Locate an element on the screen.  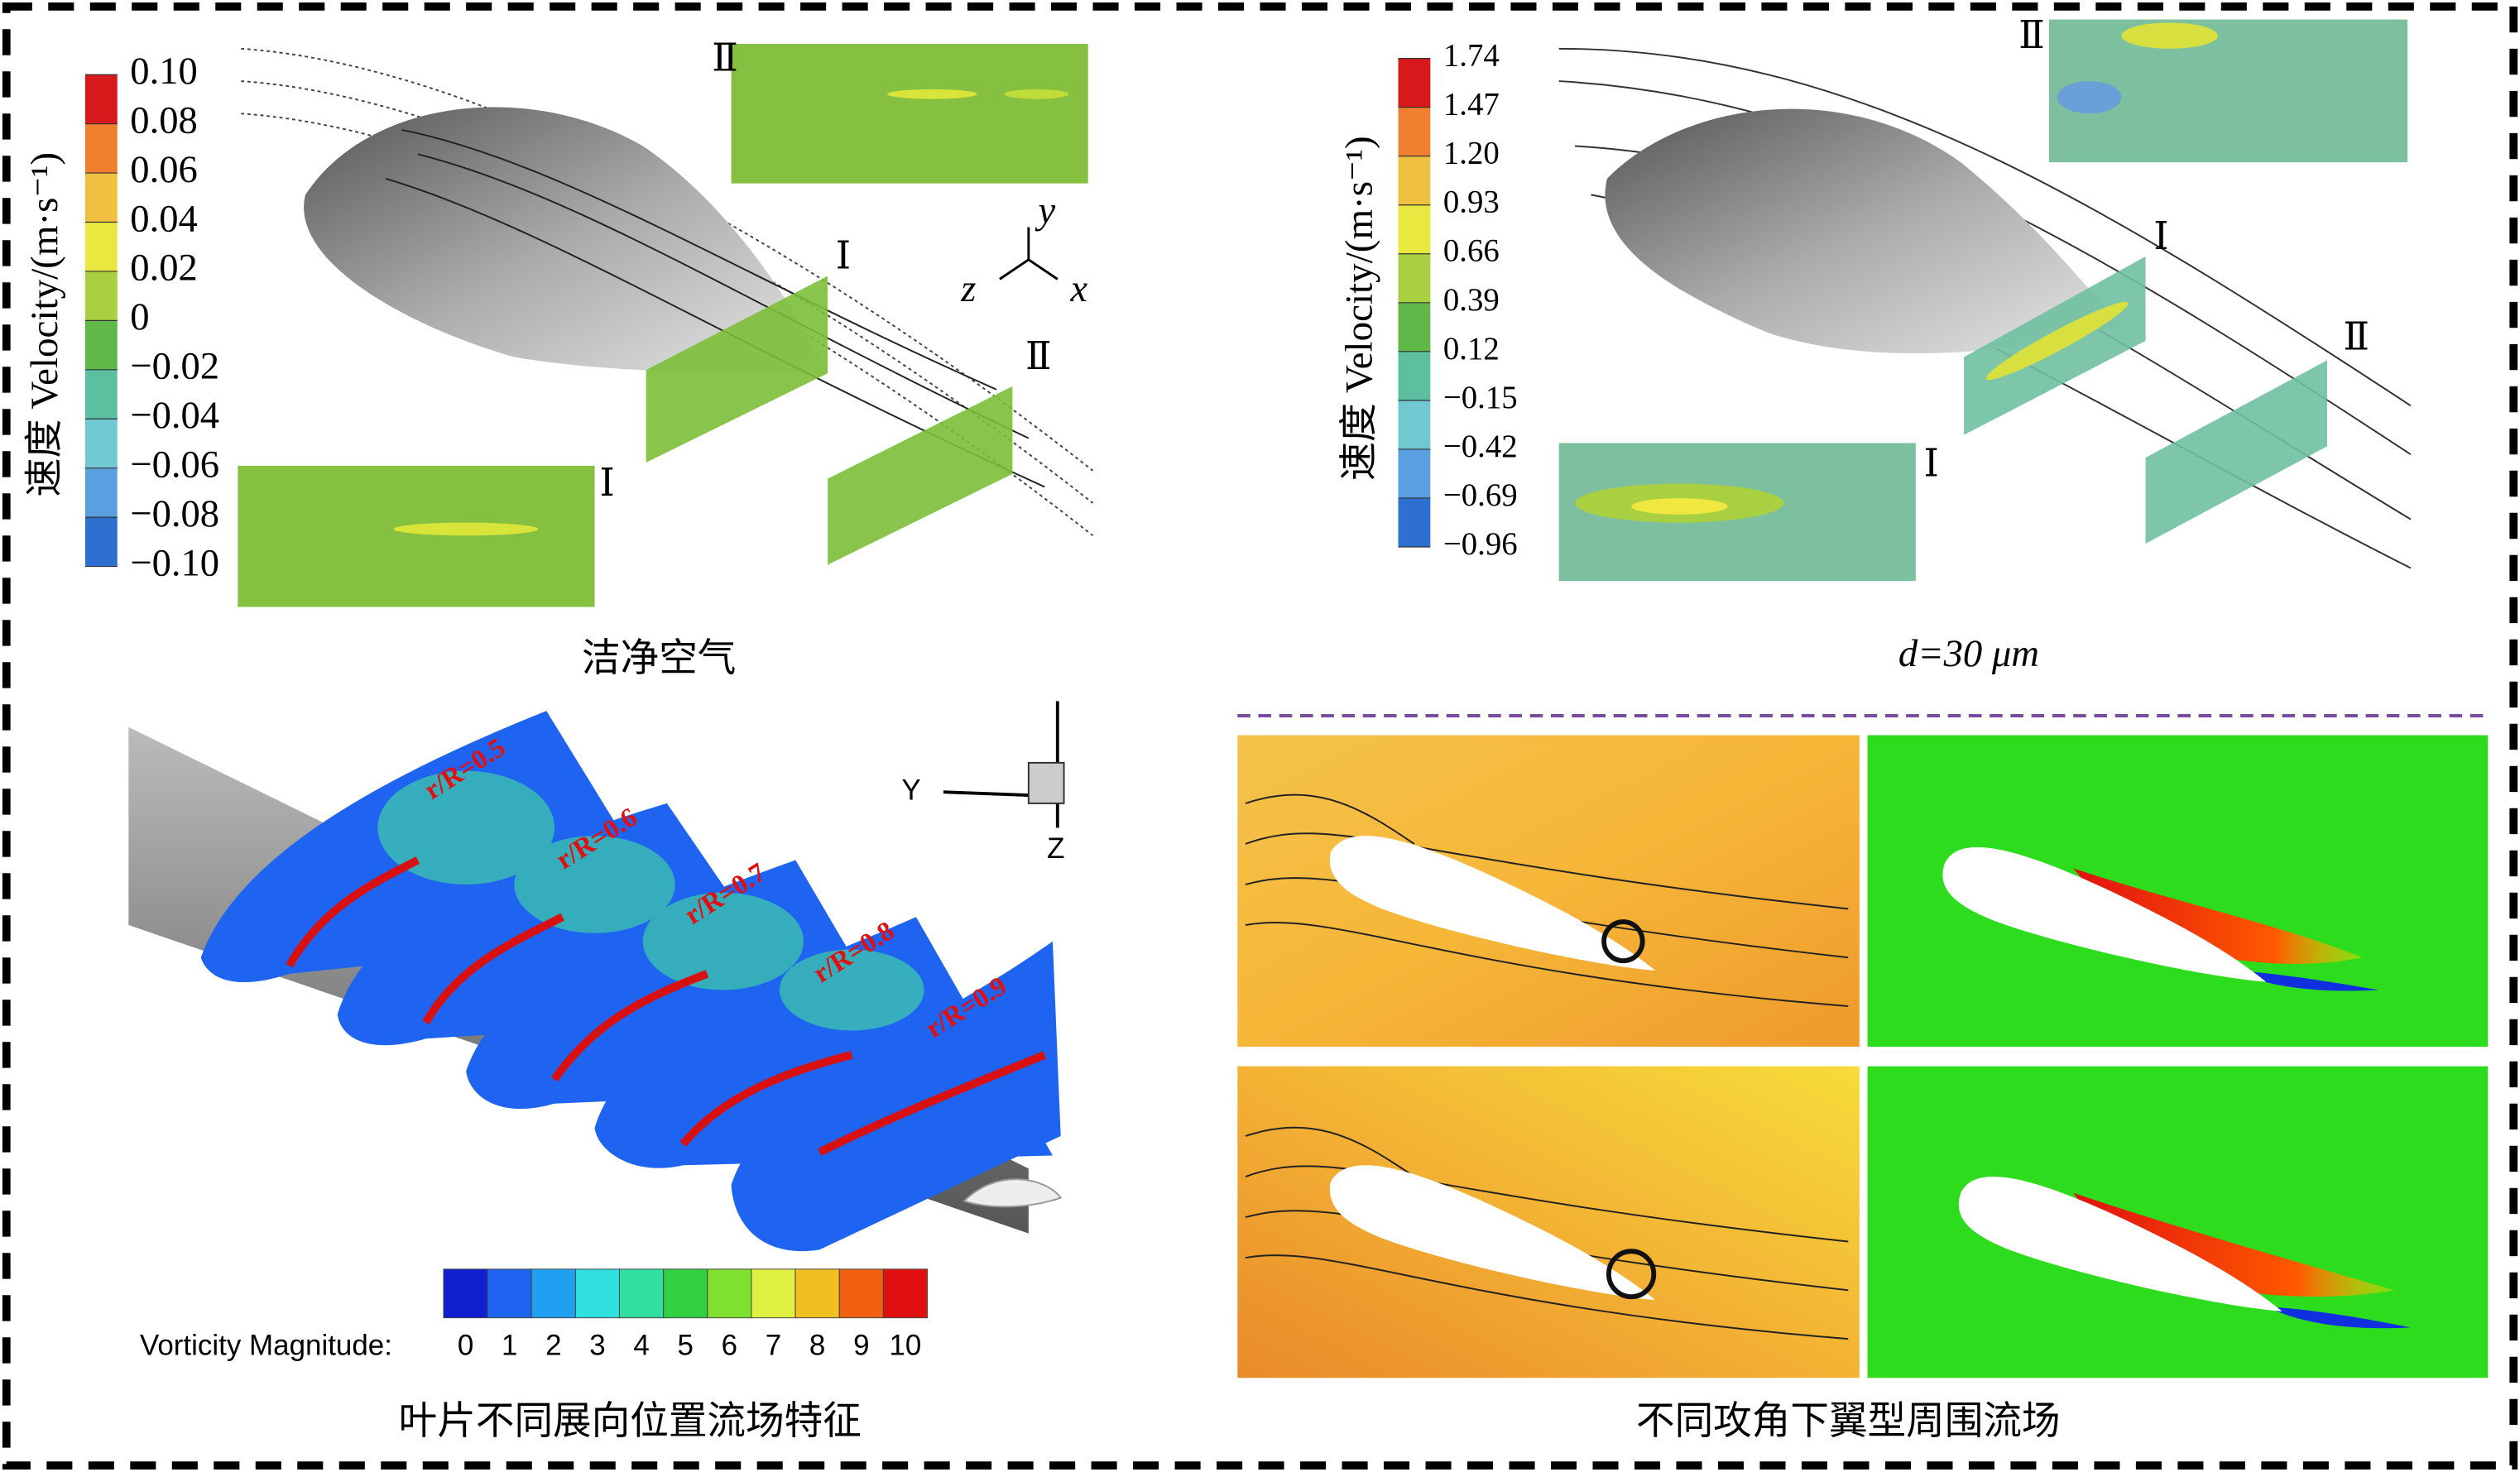
caption: 叶片不同展向位置流场特征 is located at coordinates (630, 1421).